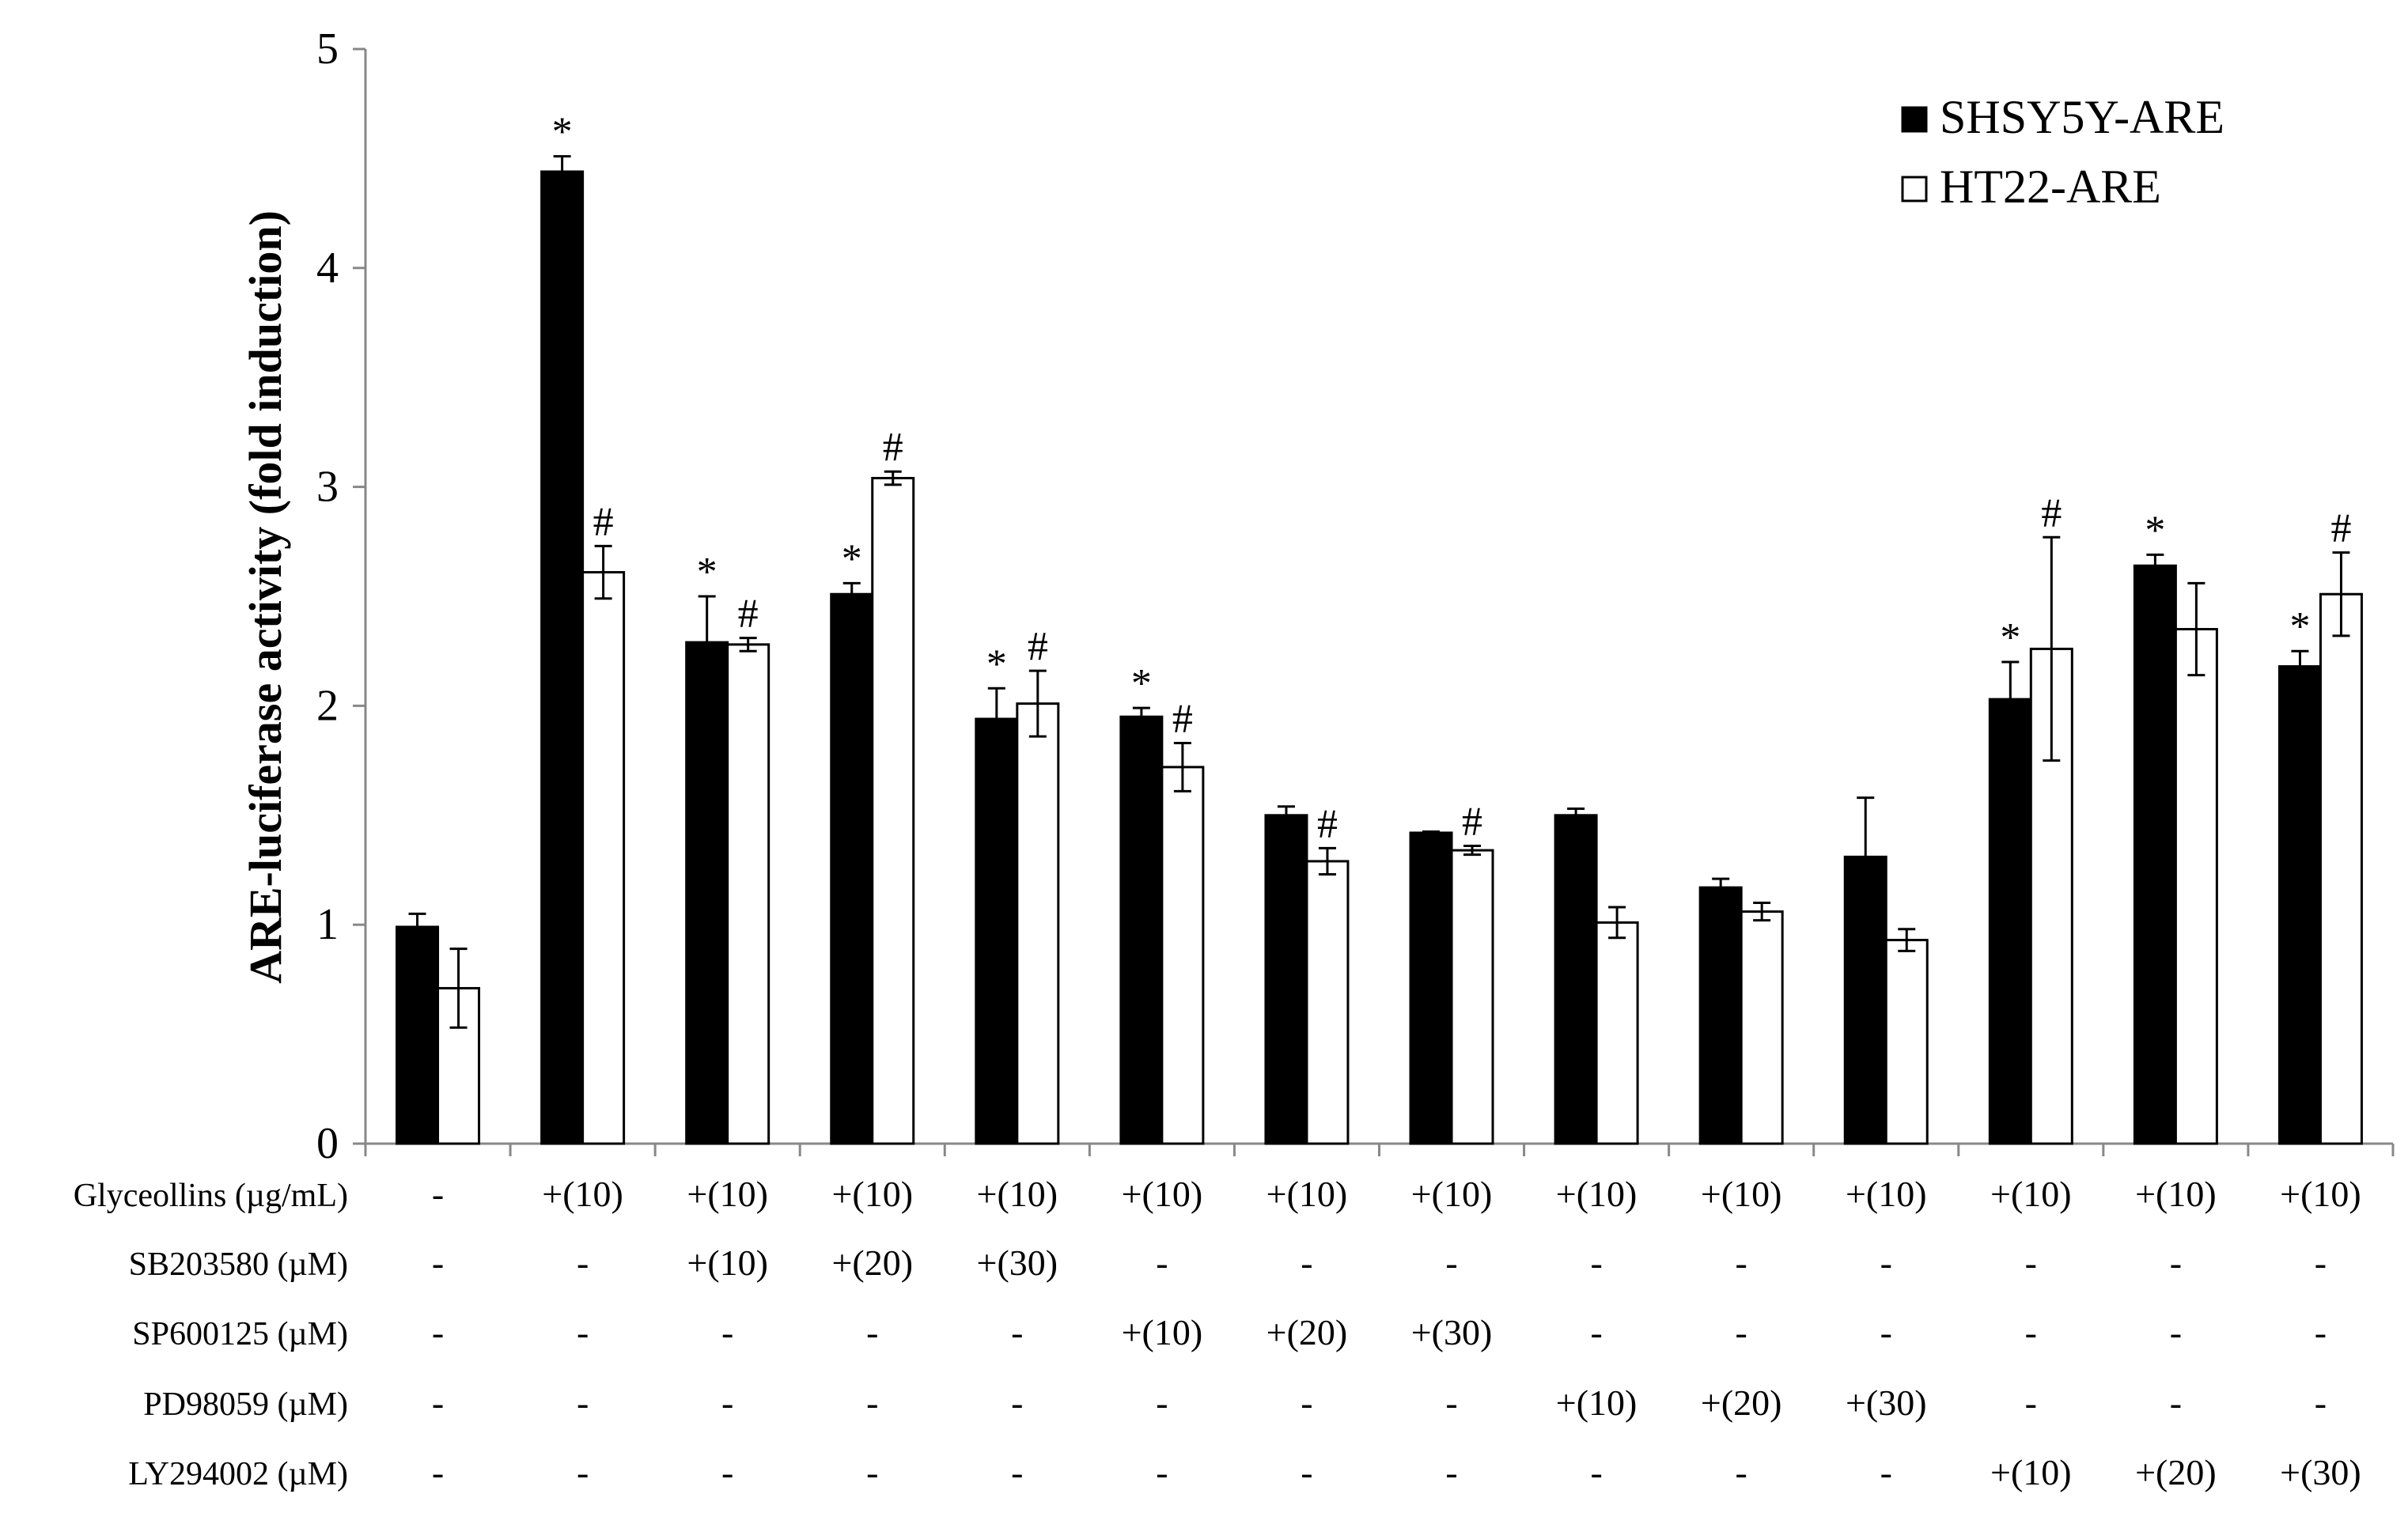 The height and width of the screenshot is (1513, 2408). I want to click on treatment-row-label: Glyceollins (µg/mL), so click(211, 1196).